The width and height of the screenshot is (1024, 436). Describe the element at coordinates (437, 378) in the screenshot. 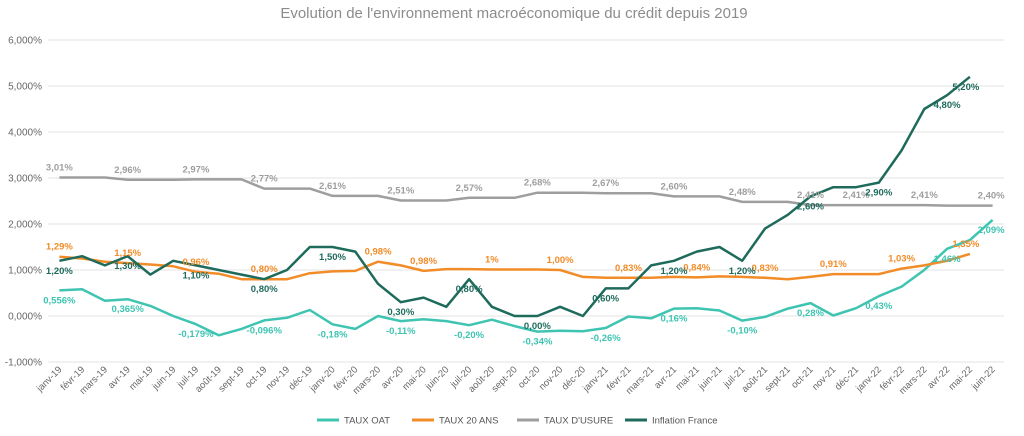

I see `x-tick-label: juin-20` at that location.